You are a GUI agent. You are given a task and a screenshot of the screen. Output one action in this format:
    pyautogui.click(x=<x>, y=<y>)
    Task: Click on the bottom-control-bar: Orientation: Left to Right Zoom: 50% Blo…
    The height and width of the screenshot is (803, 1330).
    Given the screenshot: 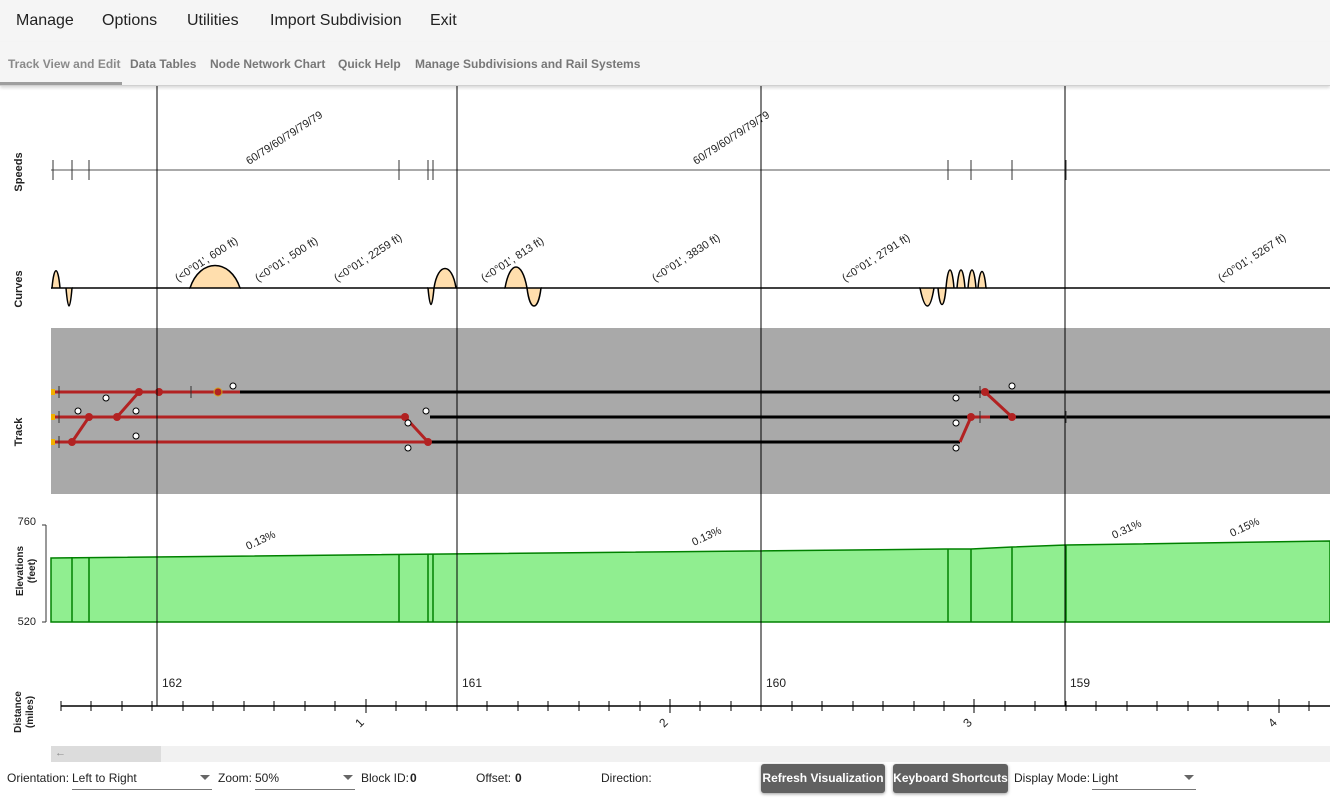 What is the action you would take?
    pyautogui.click(x=665, y=782)
    